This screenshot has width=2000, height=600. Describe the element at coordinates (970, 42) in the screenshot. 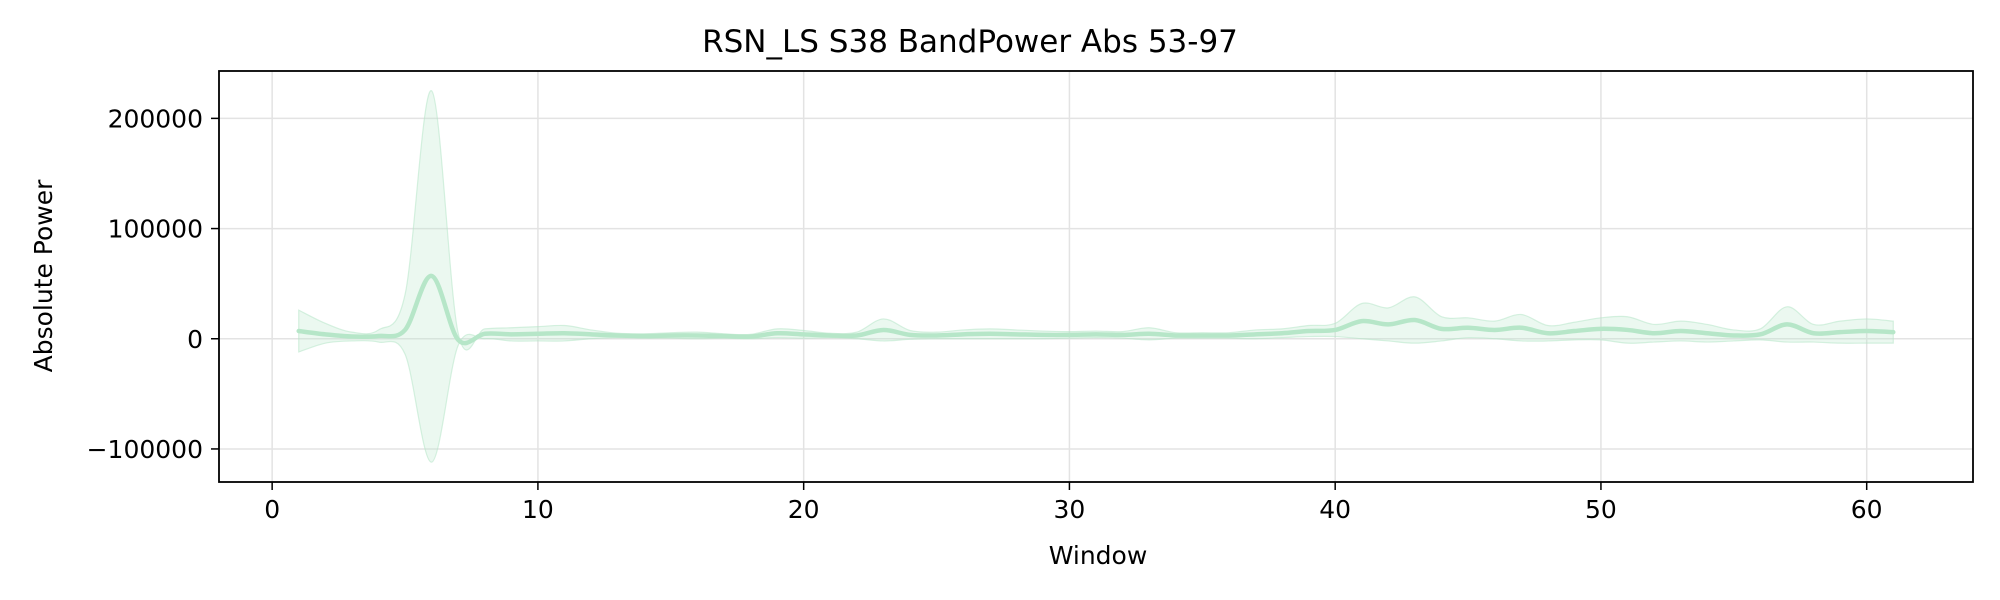

I see `chart-title: RSN_LS S38 BandPower Abs 53-97` at that location.